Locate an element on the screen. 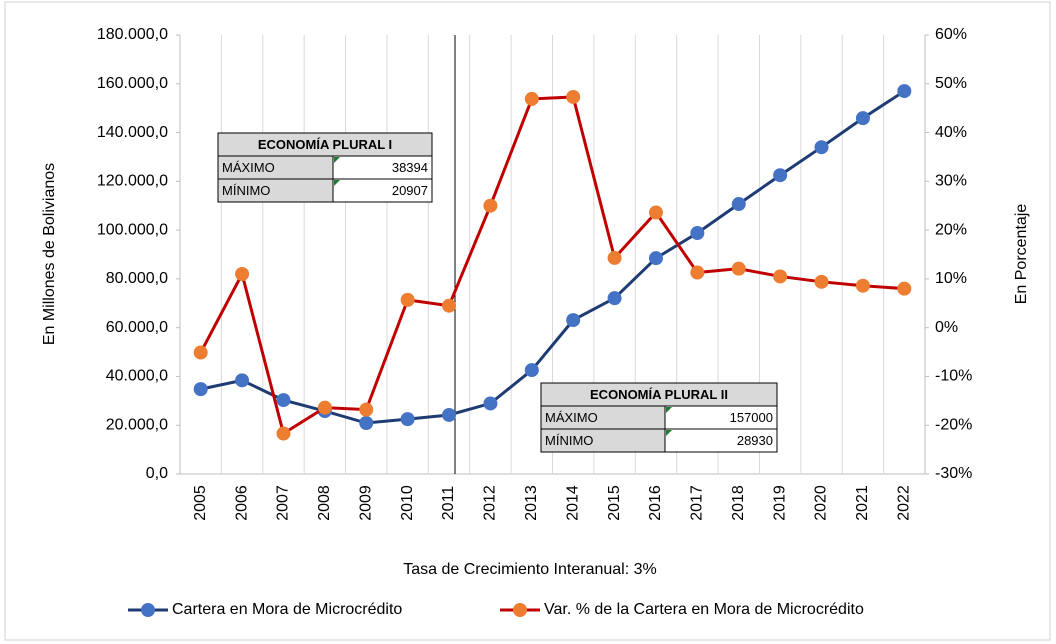  y-tick-label: 60.000,0 is located at coordinates (137, 327).